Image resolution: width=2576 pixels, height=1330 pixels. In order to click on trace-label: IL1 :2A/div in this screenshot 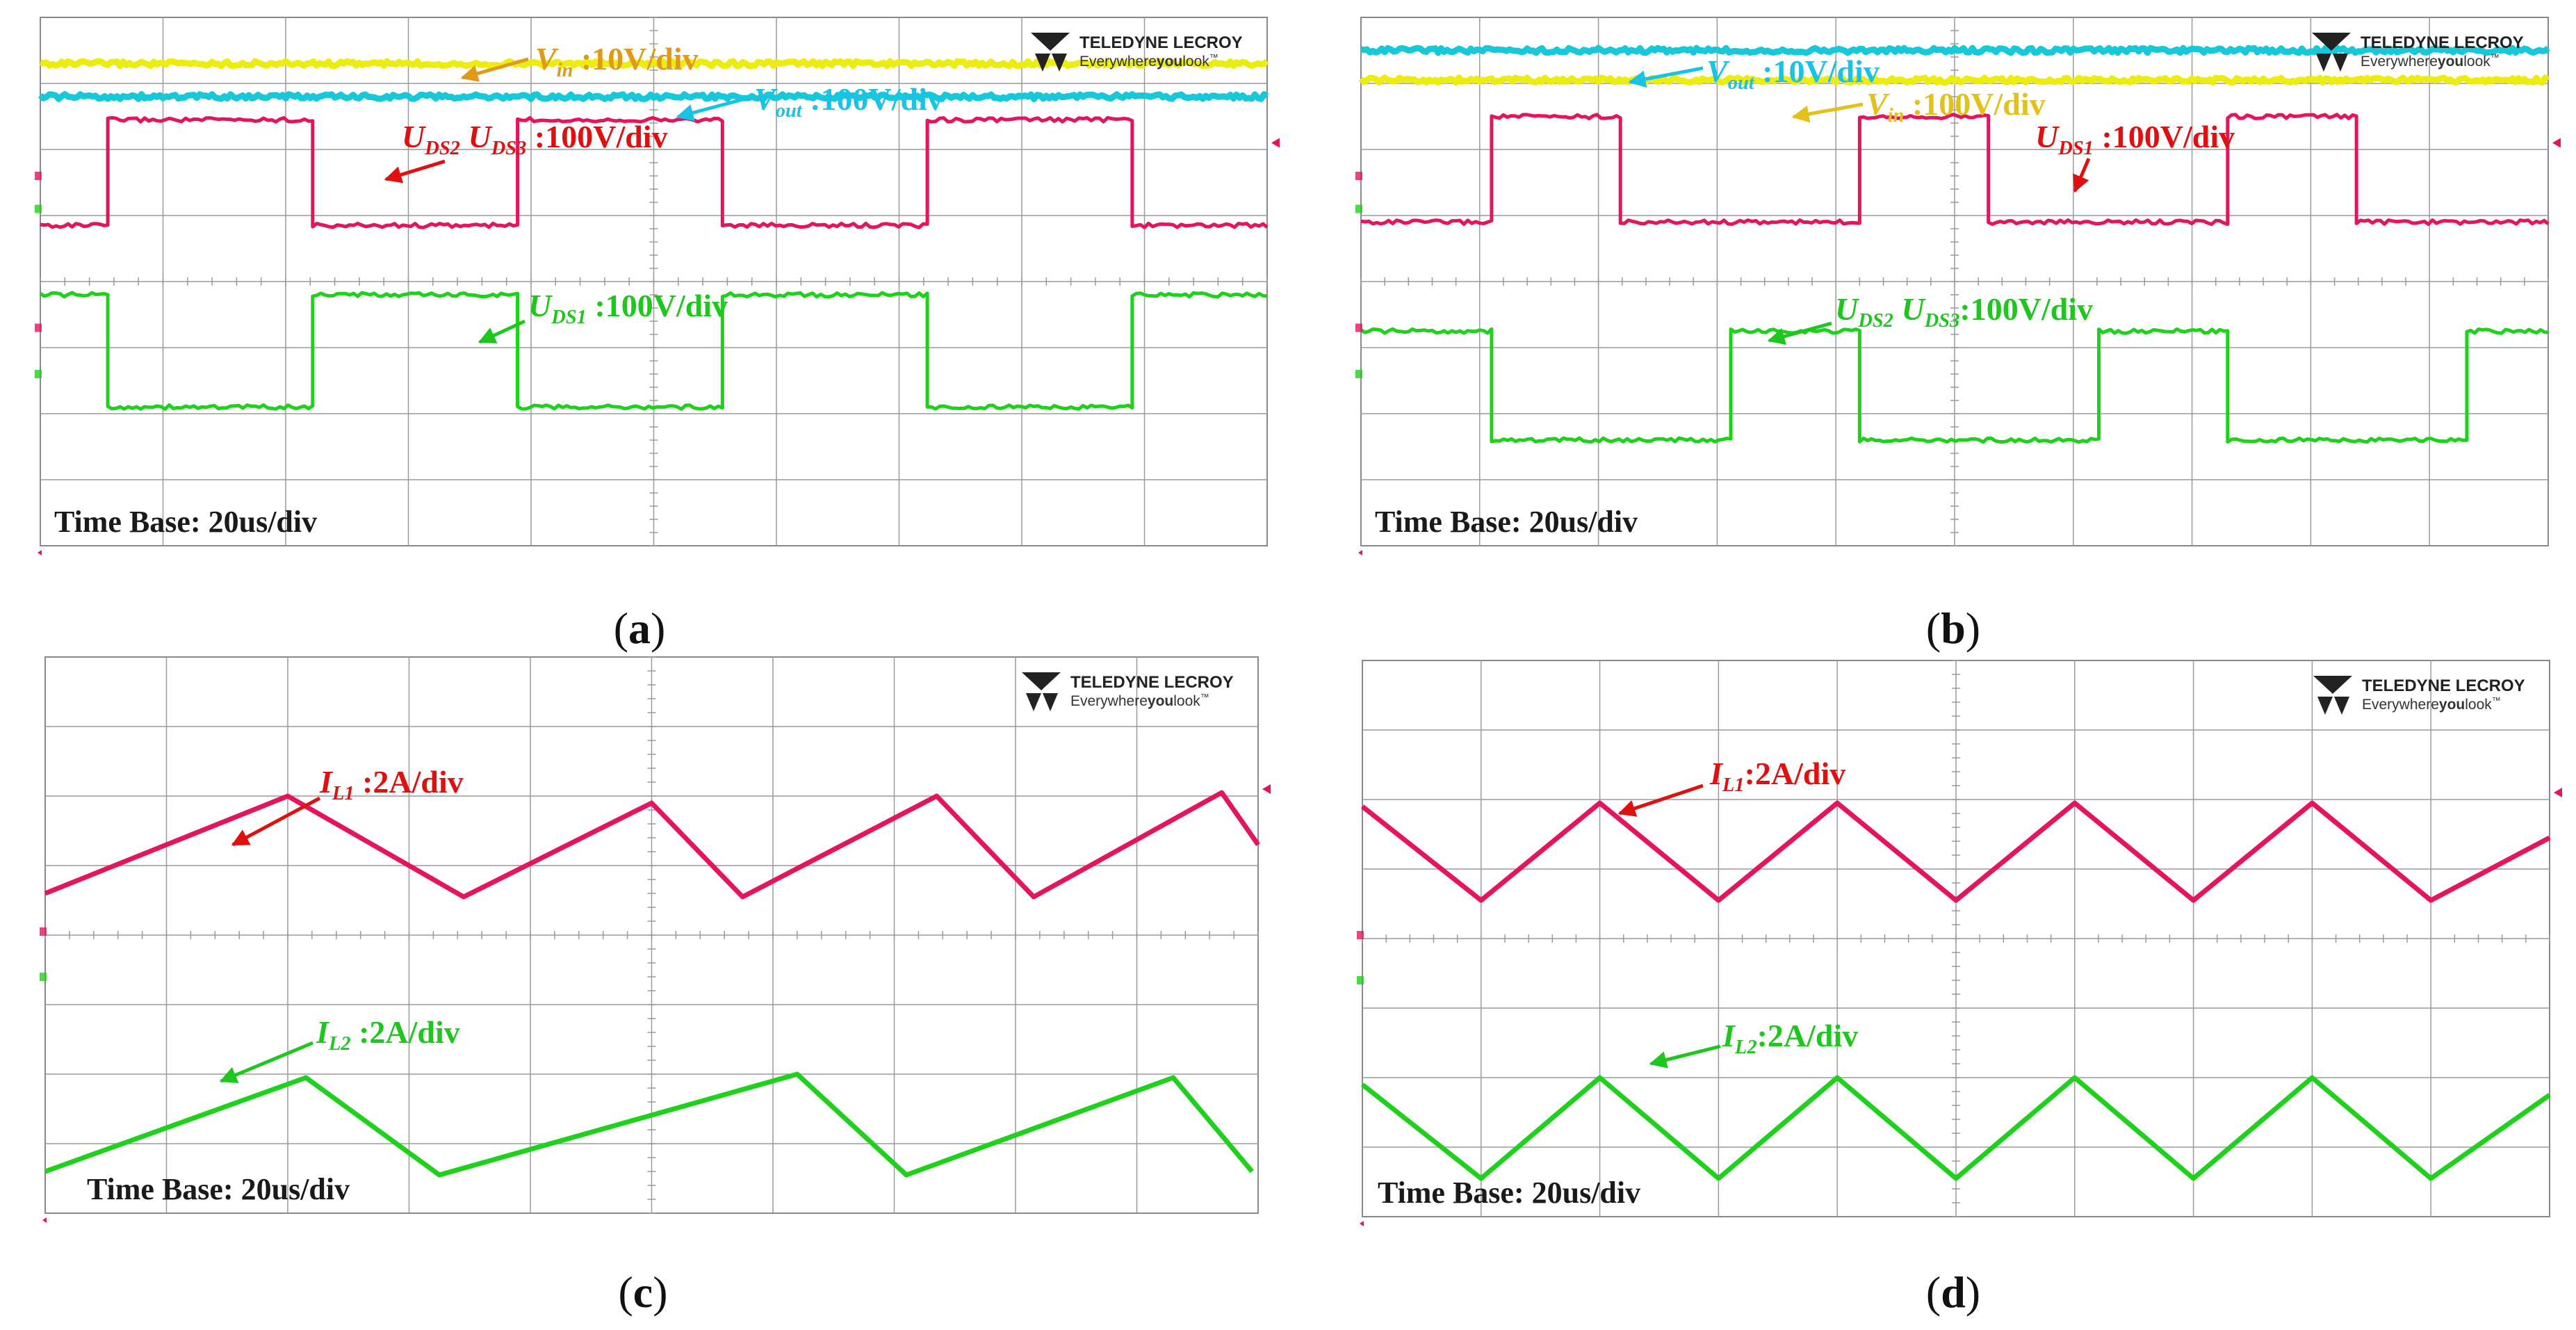, I will do `click(347, 805)`.